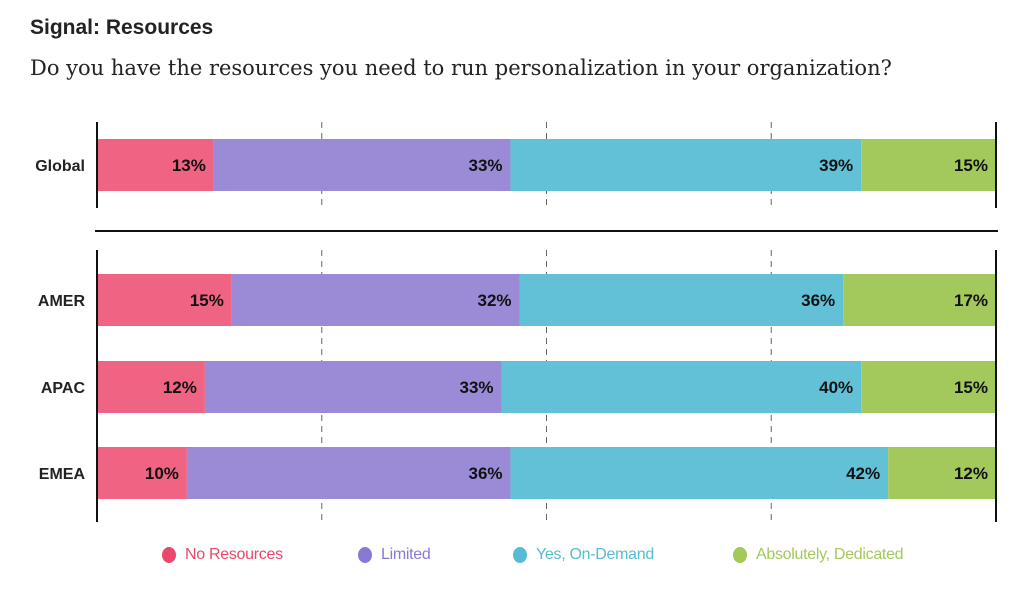 This screenshot has height=595, width=1024. I want to click on data-label: 10%, so click(162, 473).